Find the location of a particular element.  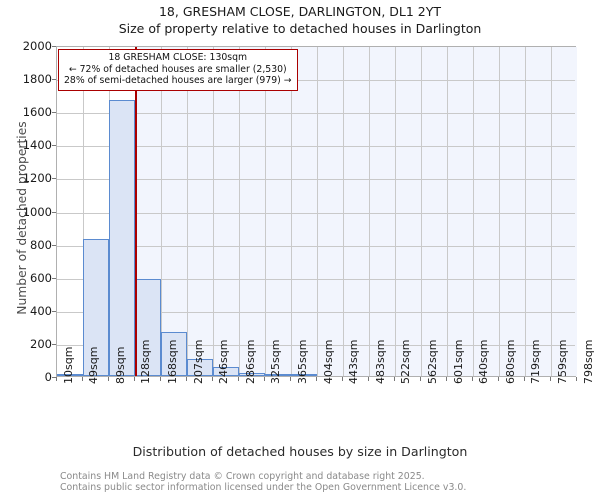

x-tick-label: 483sqm is located at coordinates (380, 361).